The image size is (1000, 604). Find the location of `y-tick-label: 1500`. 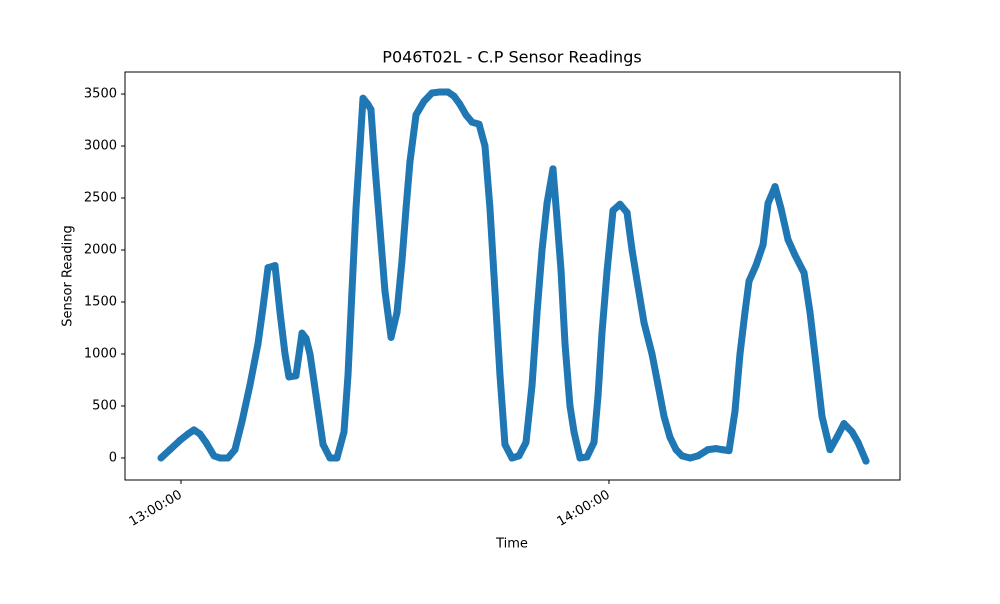

y-tick-label: 1500 is located at coordinates (100, 301).